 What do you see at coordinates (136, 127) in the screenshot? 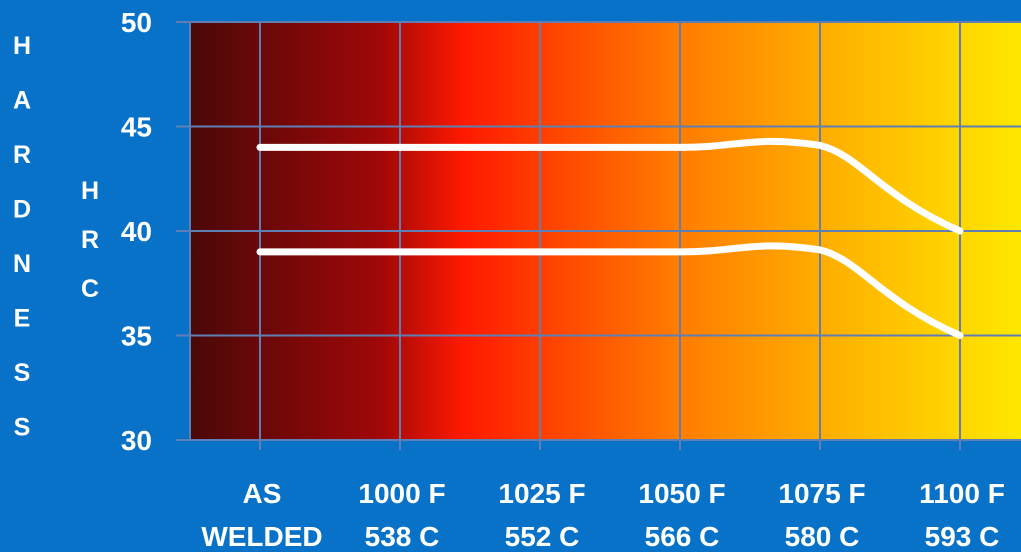
I see `y-tick-label: 45` at bounding box center [136, 127].